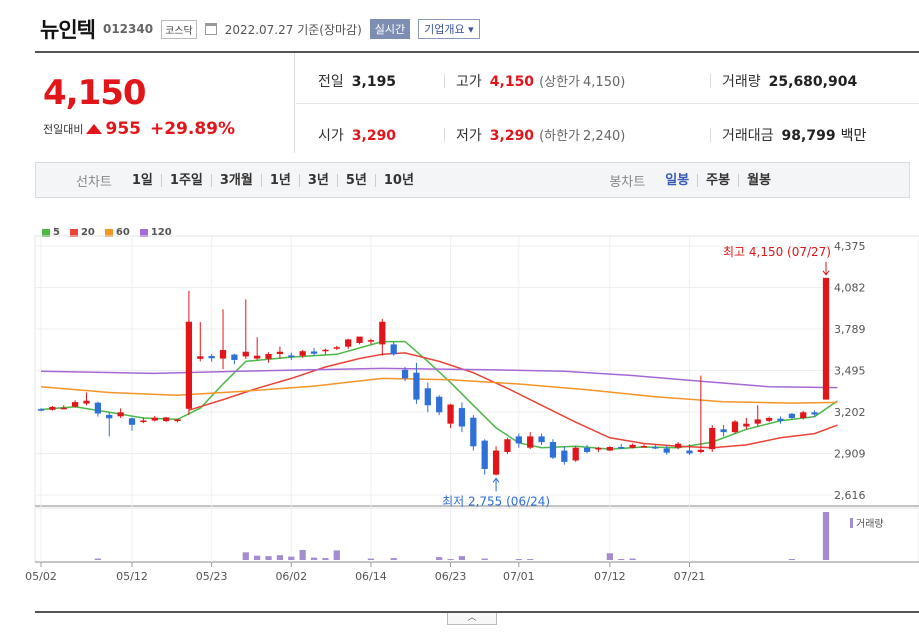 The height and width of the screenshot is (641, 919). What do you see at coordinates (851, 523) in the screenshot?
I see `volume-legend-swatch` at bounding box center [851, 523].